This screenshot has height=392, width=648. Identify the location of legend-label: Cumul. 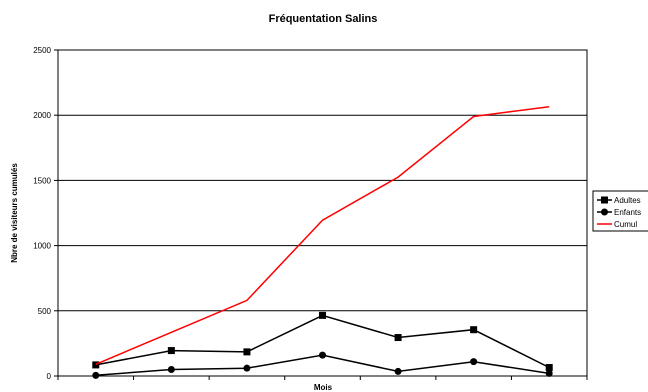
(625, 224).